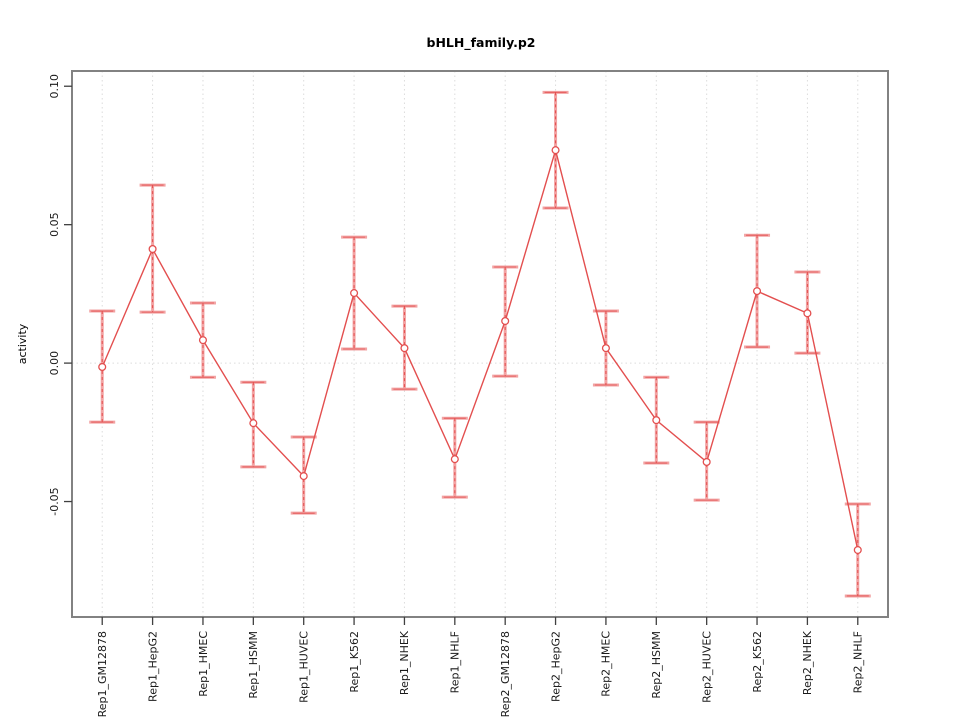  I want to click on y-tick-label: 0.00, so click(54, 363).